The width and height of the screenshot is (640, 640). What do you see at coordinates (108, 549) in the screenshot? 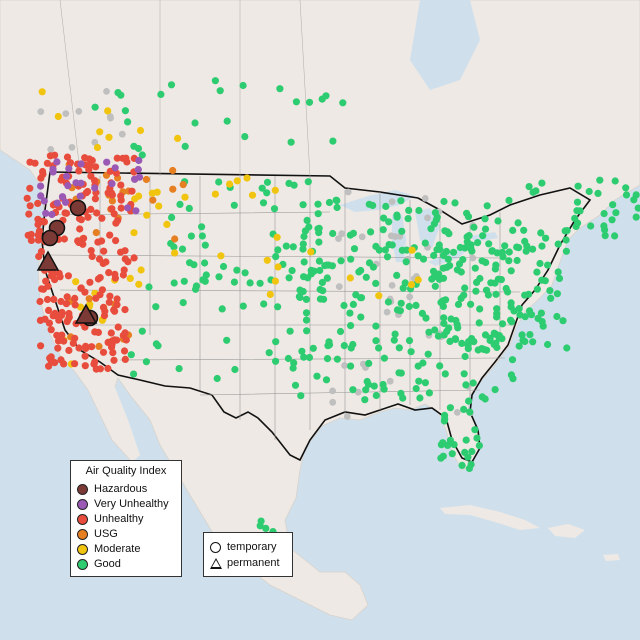
I see `legend-item-moderate: Moderate` at bounding box center [108, 549].